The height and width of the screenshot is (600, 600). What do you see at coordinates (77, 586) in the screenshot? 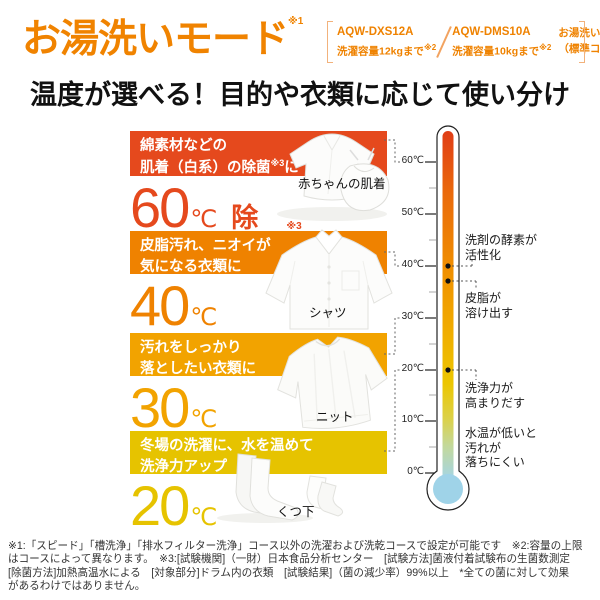
I see `footnote-line-4: があるわけではありません。` at bounding box center [77, 586].